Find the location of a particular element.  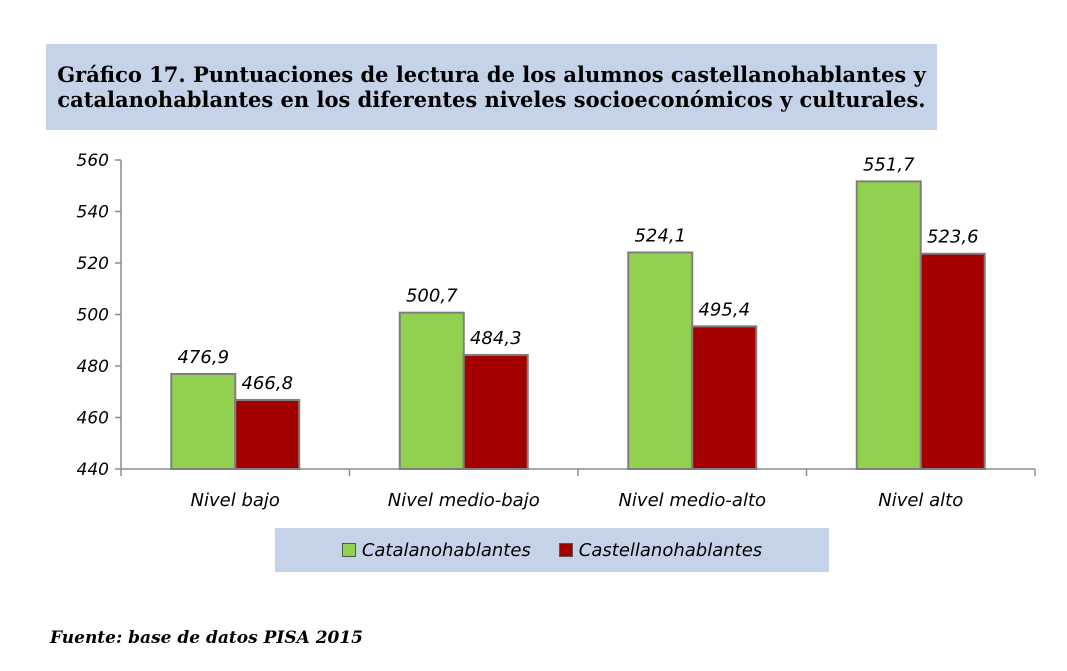

x-category-label: Nivel alto is located at coordinates (920, 500).